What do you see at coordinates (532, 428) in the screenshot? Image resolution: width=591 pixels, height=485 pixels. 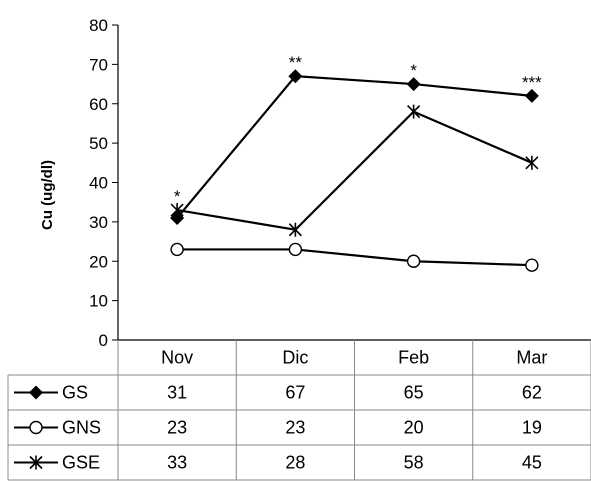 I see `series-gns-value-cell: 19` at bounding box center [532, 428].